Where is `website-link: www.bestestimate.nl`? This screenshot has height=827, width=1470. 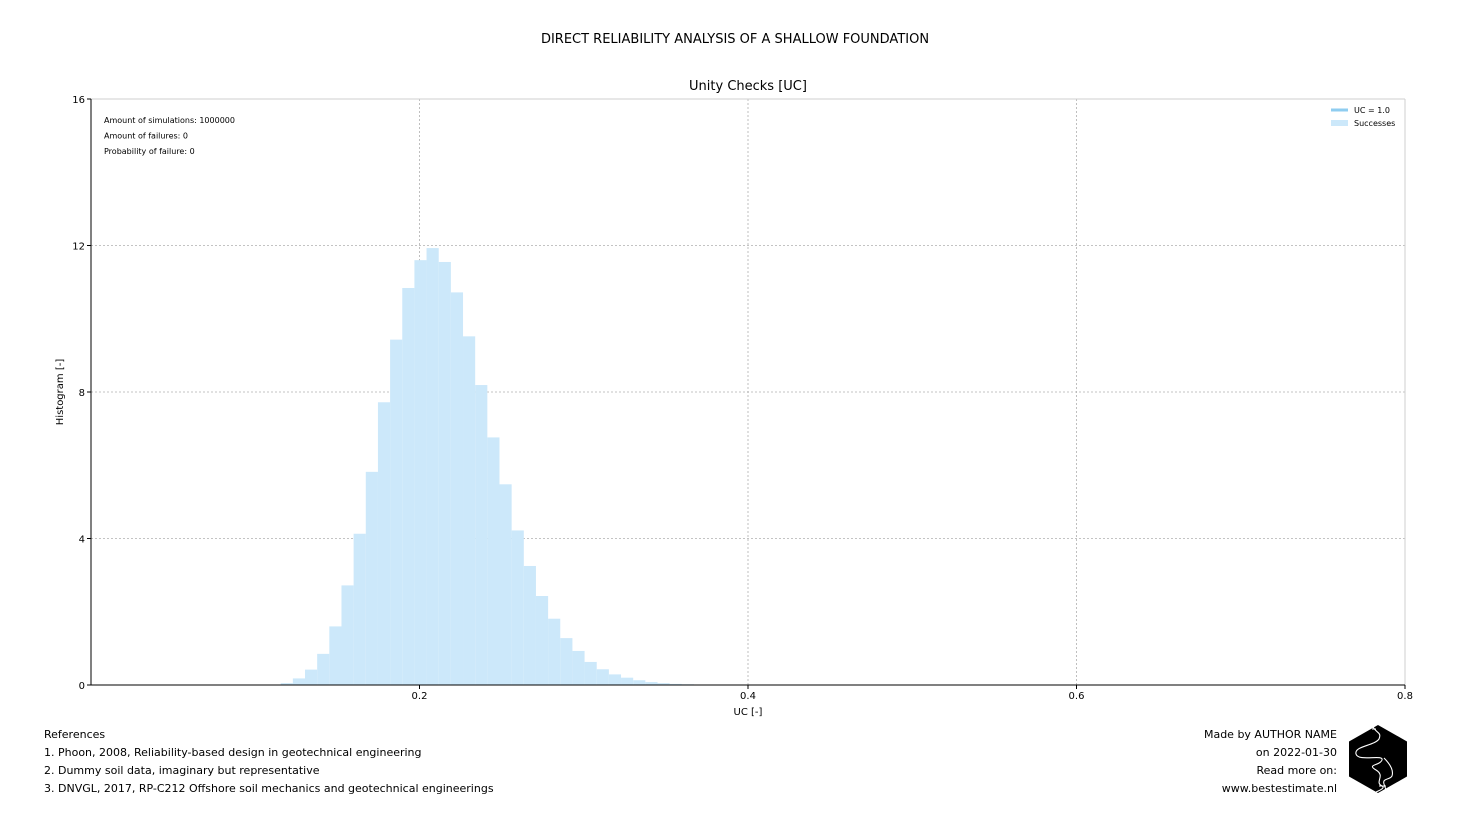
website-link: www.bestestimate.nl is located at coordinates (1279, 788).